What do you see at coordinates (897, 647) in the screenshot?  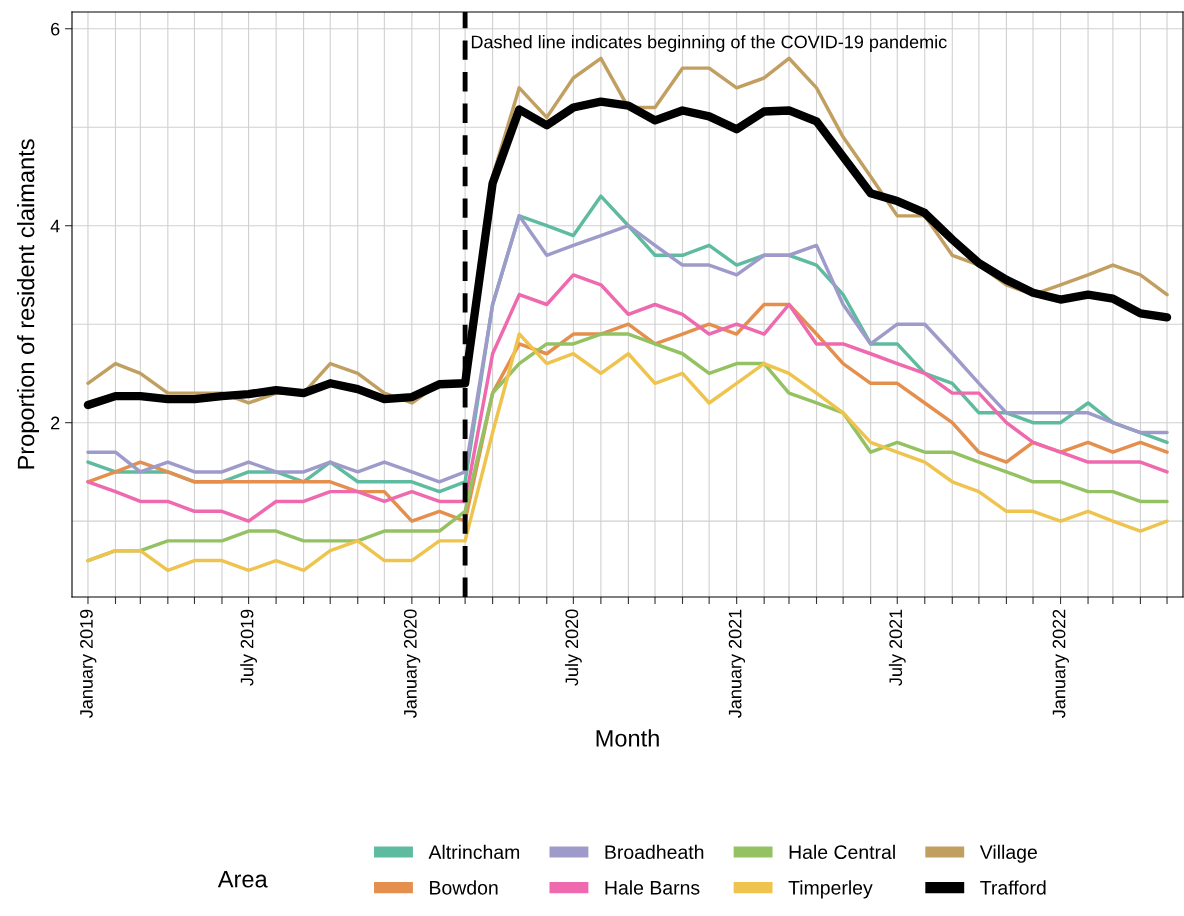 I see `x-tick-label: July 2021` at bounding box center [897, 647].